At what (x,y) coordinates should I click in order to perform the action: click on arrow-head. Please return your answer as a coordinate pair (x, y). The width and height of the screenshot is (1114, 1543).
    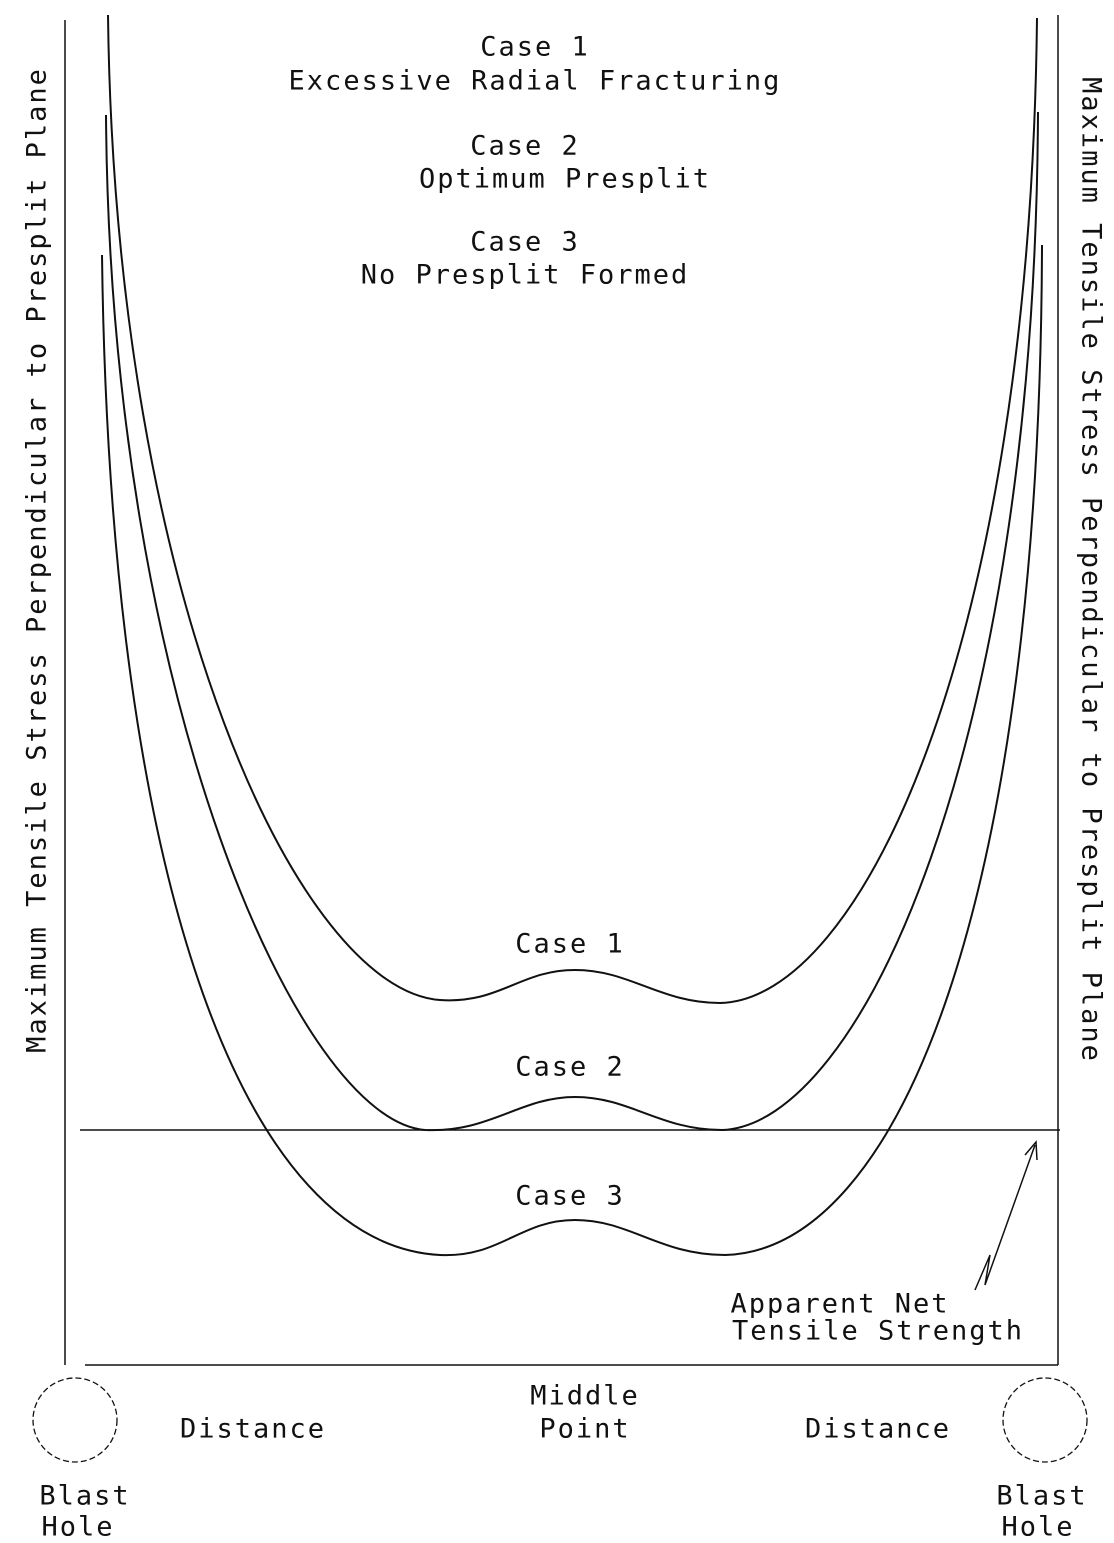
    Looking at the image, I should click on (1031, 1150).